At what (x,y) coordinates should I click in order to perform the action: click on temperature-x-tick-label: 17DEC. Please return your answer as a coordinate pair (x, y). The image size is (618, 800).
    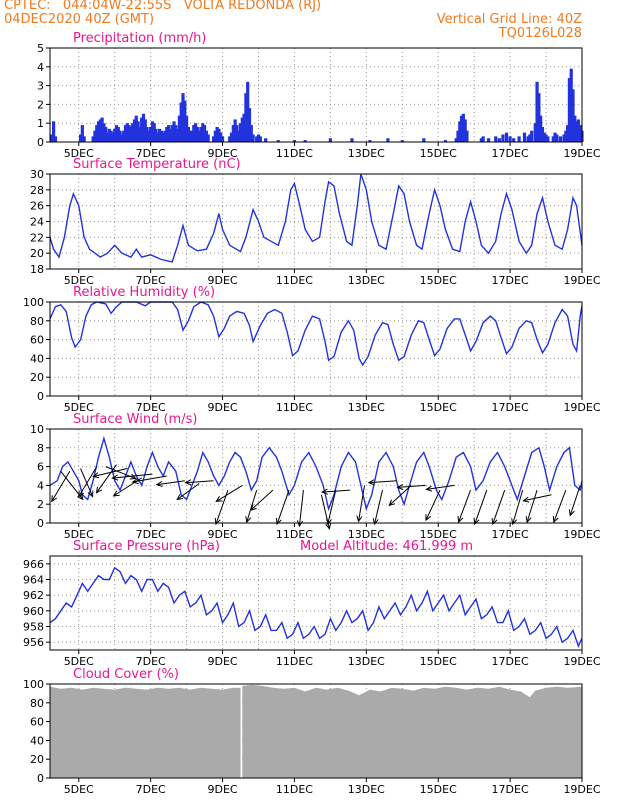
    Looking at the image, I should click on (510, 280).